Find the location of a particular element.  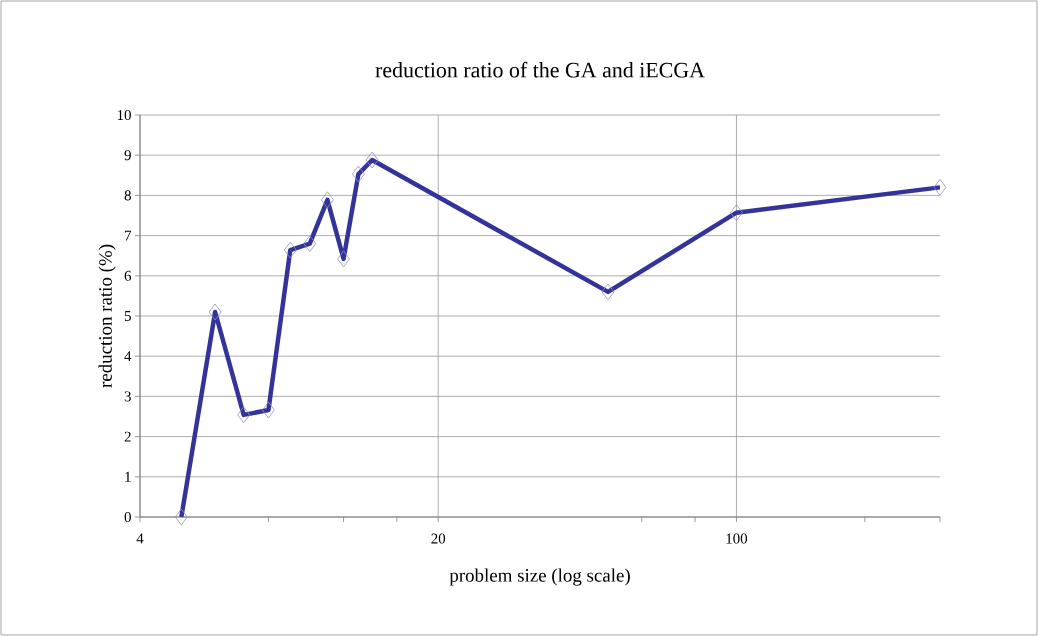

y-tick-label: 4 is located at coordinates (128, 356).